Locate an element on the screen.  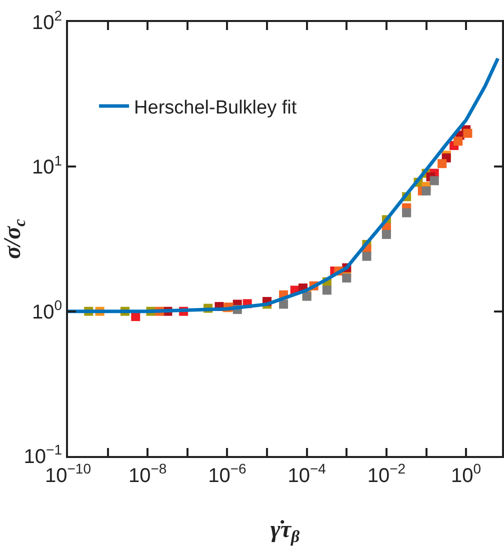
x-tick-label: 10$^{−4}$ is located at coordinates (307, 473).